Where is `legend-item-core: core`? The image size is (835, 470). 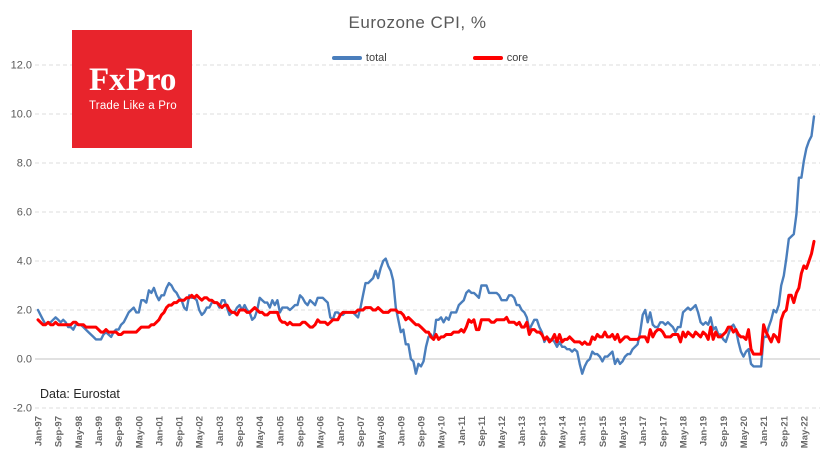
legend-item-core: core is located at coordinates (500, 58).